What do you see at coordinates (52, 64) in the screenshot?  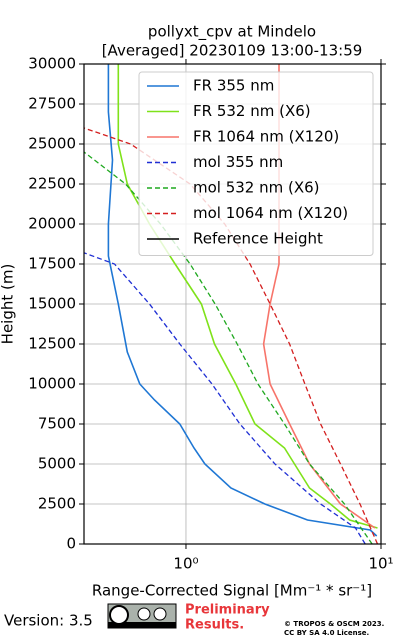 I see `y-tick-label: 30000` at bounding box center [52, 64].